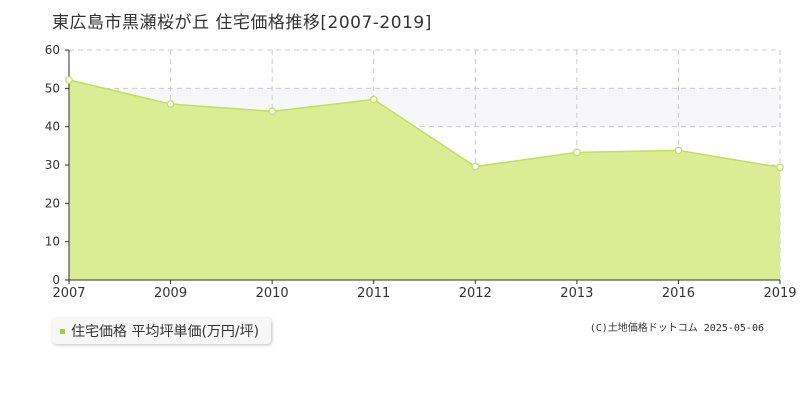  I want to click on chart-title: 東広島市黒瀬桜が丘 住宅価格推移[2007-2019], so click(242, 23).